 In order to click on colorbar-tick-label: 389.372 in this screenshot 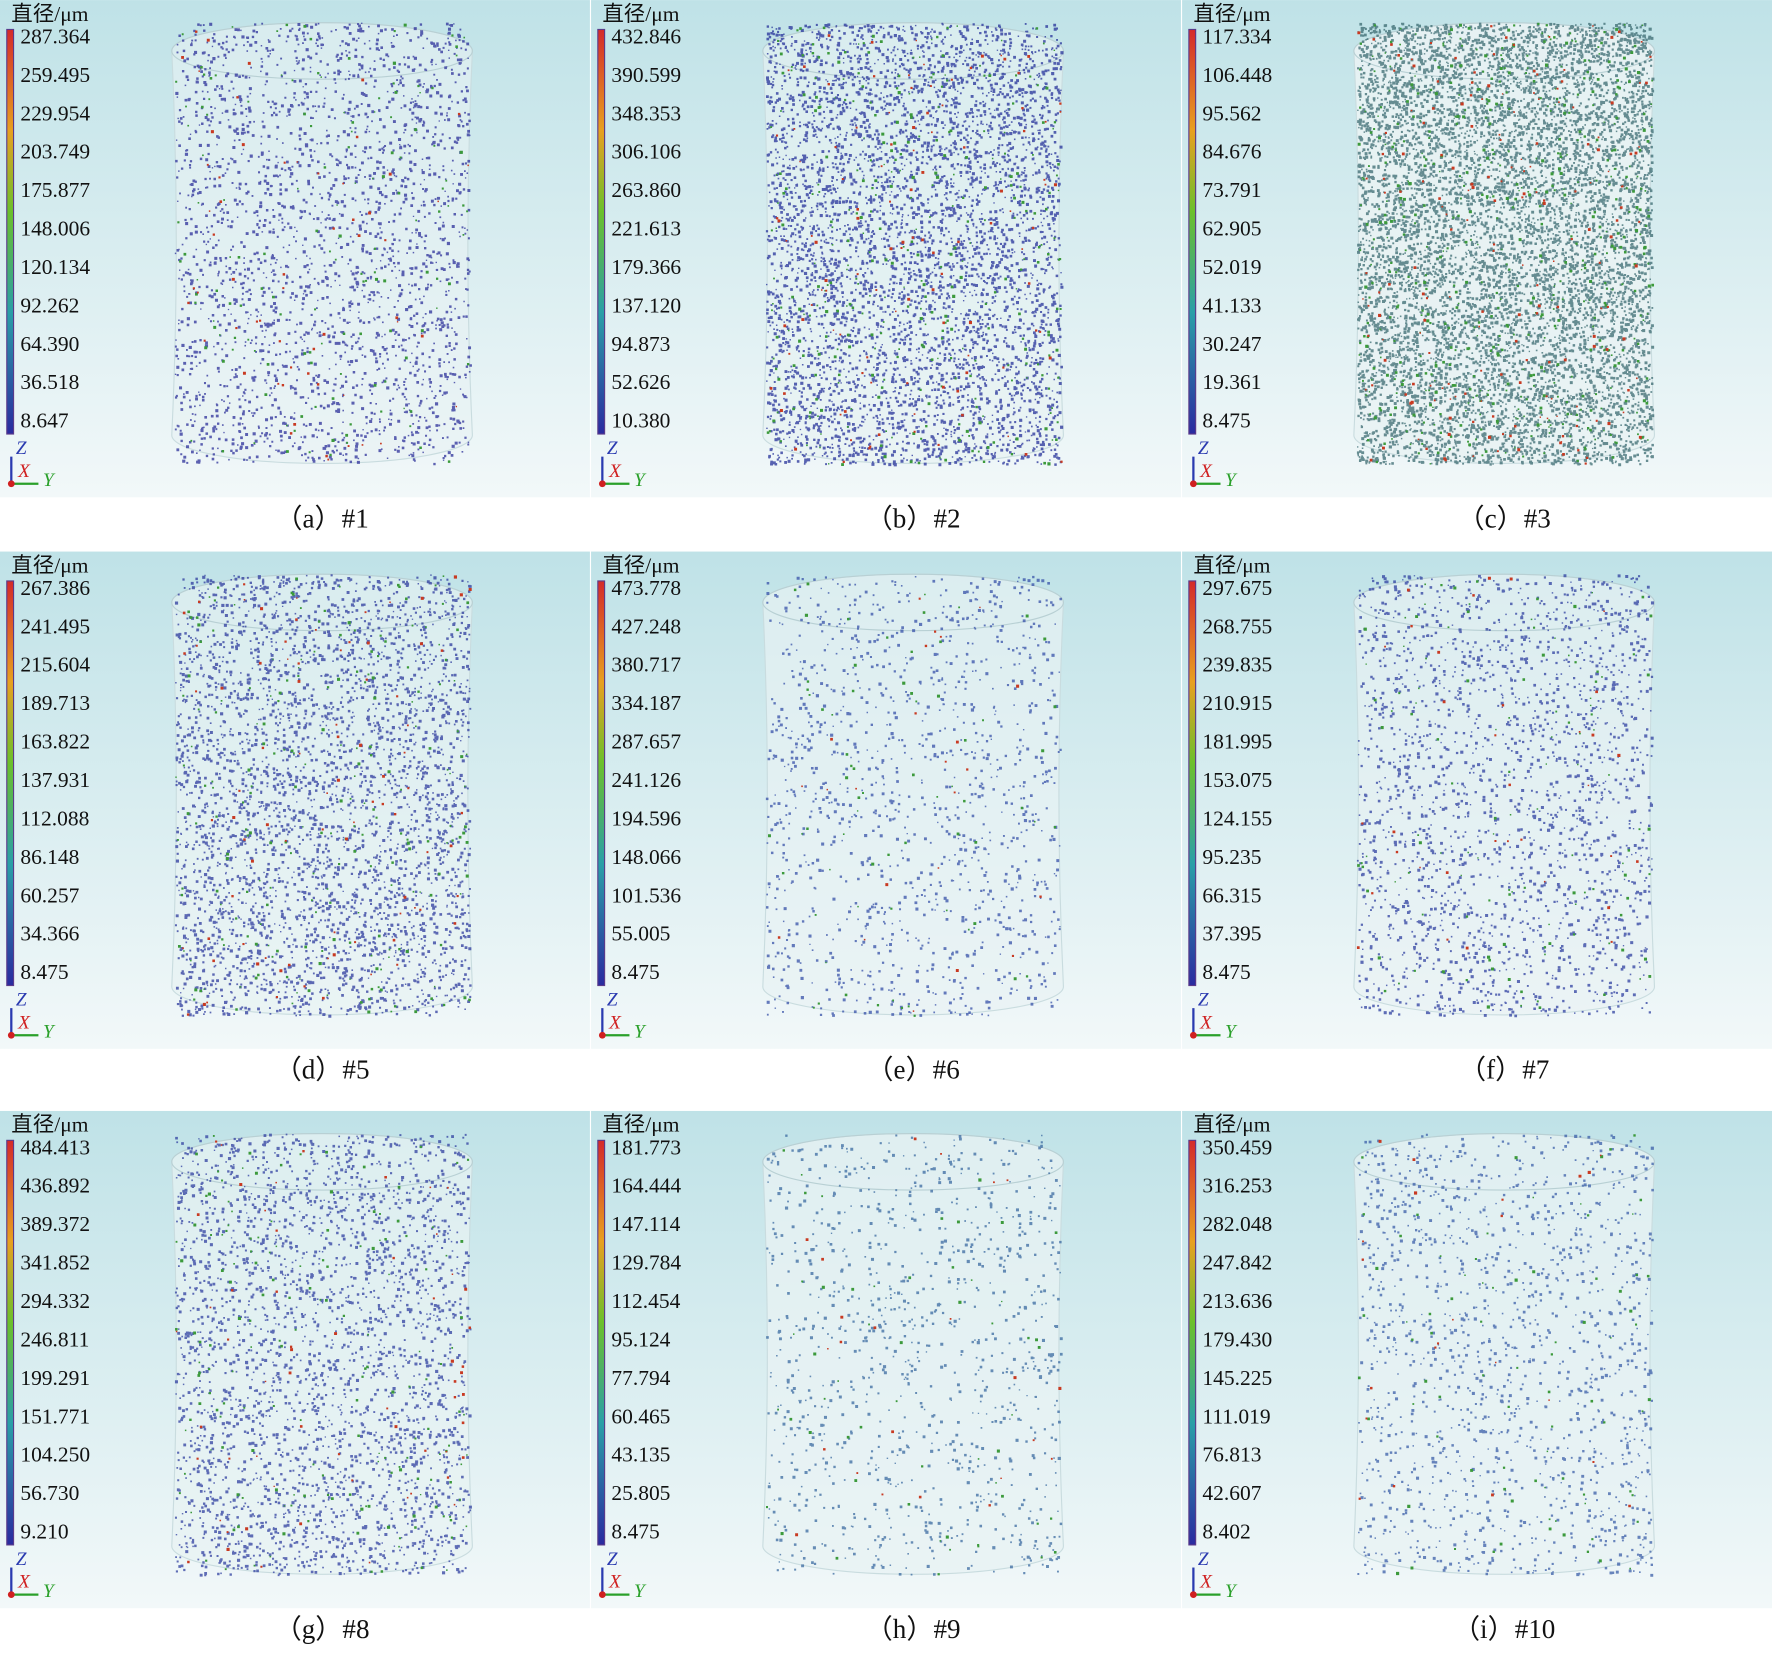, I will do `click(55, 1224)`.